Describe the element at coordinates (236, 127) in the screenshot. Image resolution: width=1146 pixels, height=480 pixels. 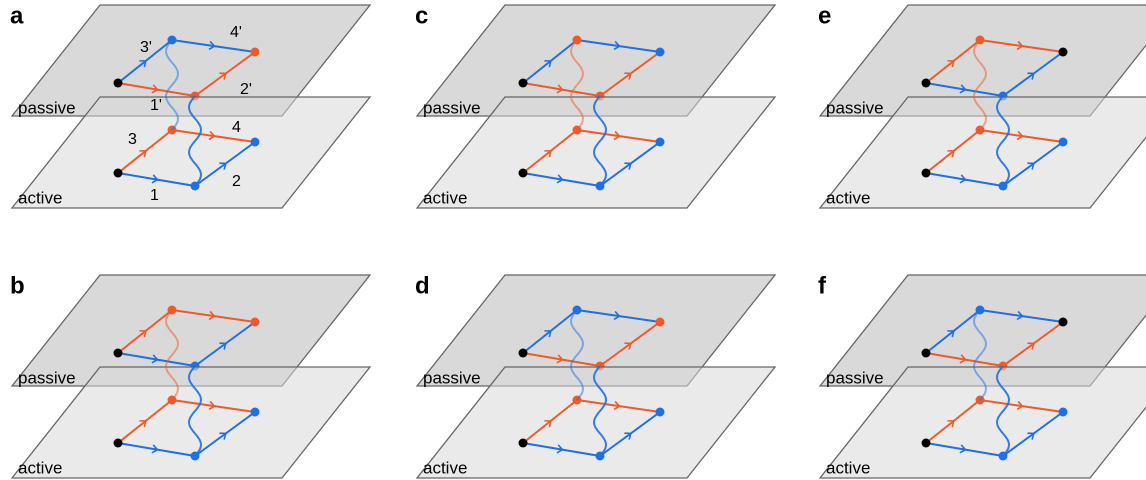
I see `edge-label: 4` at that location.